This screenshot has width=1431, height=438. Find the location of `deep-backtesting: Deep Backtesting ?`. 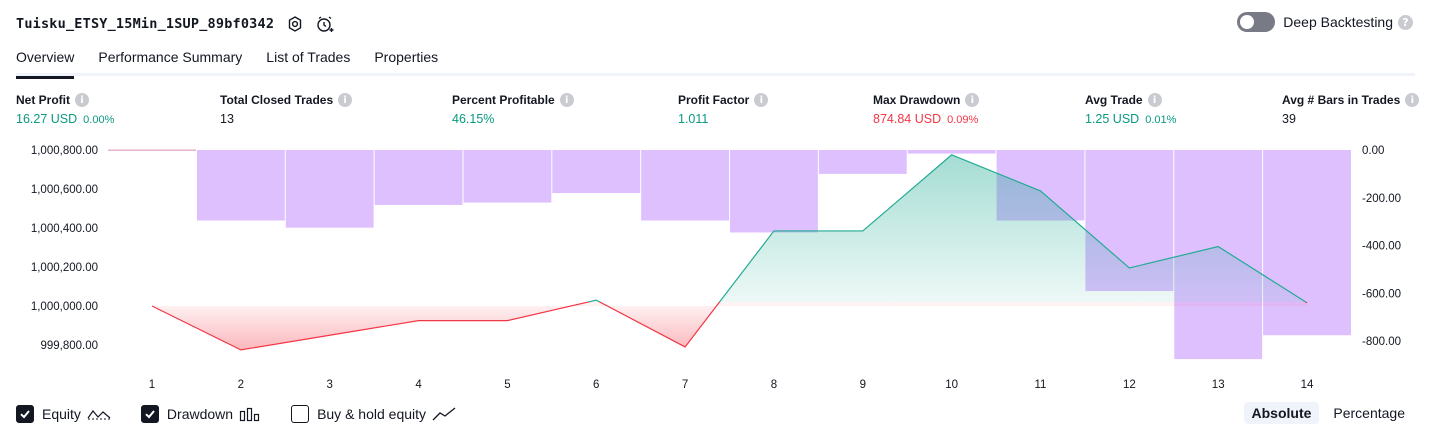

deep-backtesting: Deep Backtesting ? is located at coordinates (1325, 22).